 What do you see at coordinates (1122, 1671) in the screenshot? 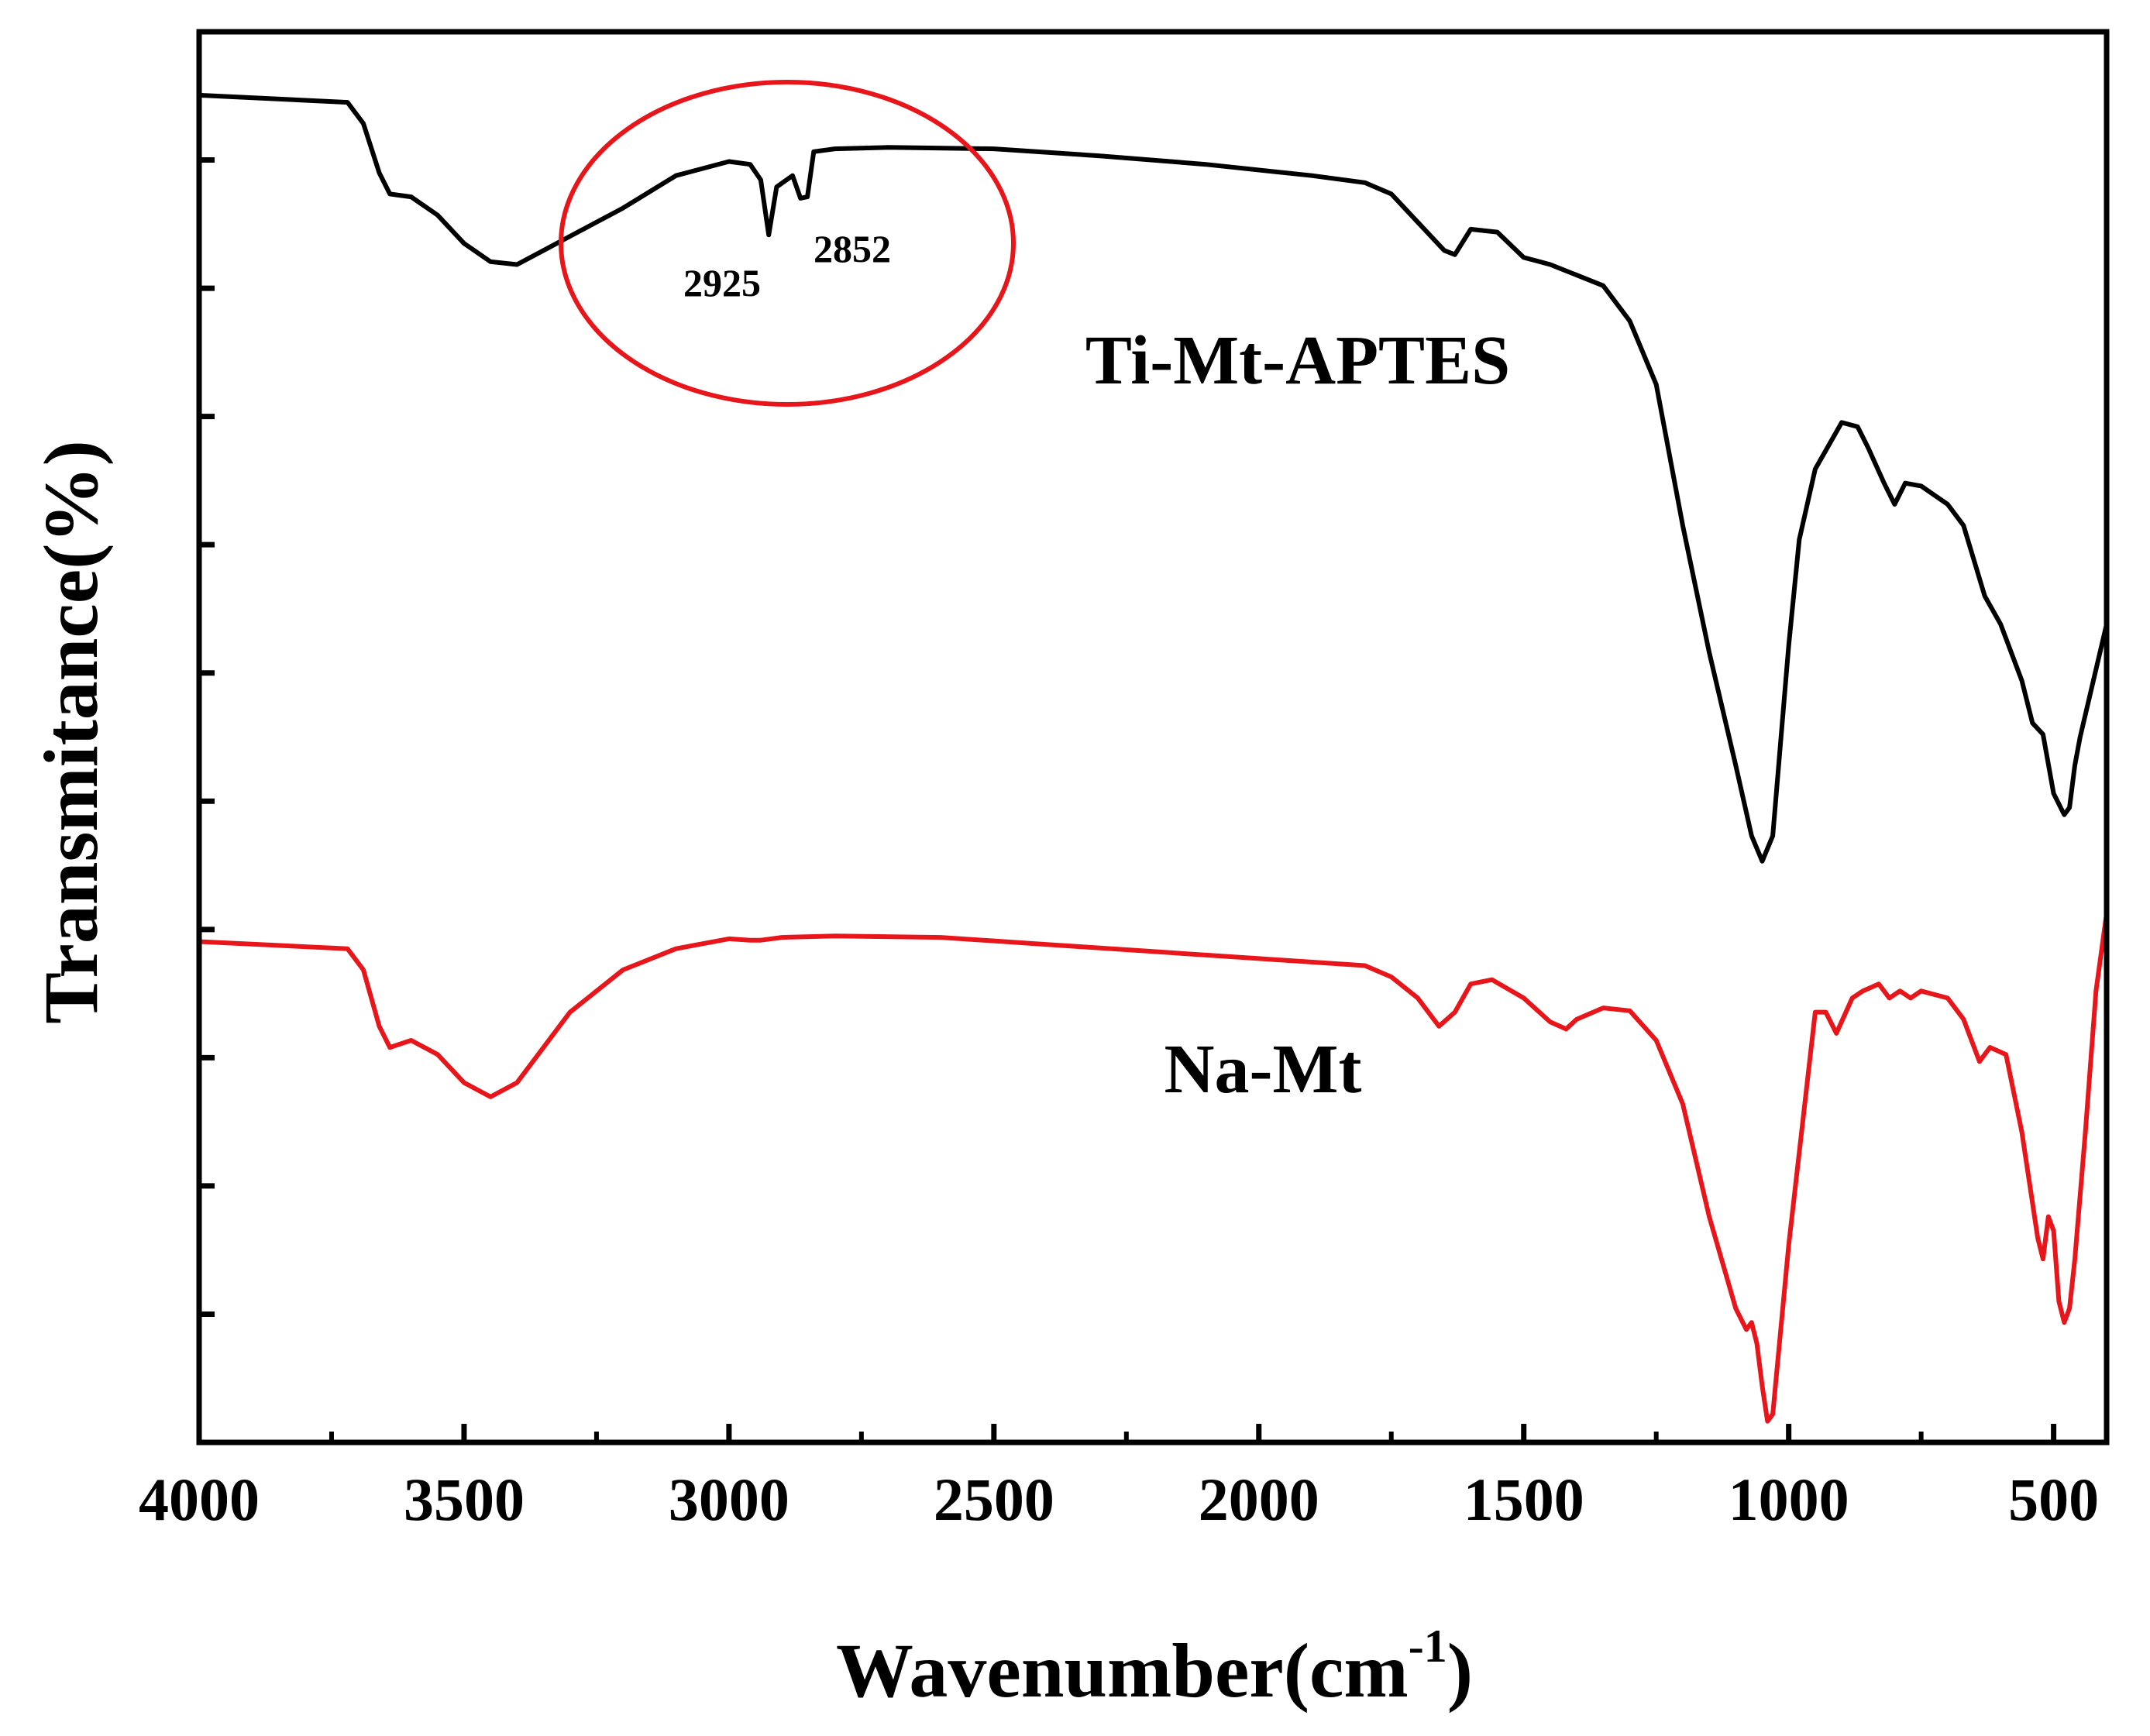
I see `x-axis-title-main: Wavenumber(cm` at bounding box center [1122, 1671].